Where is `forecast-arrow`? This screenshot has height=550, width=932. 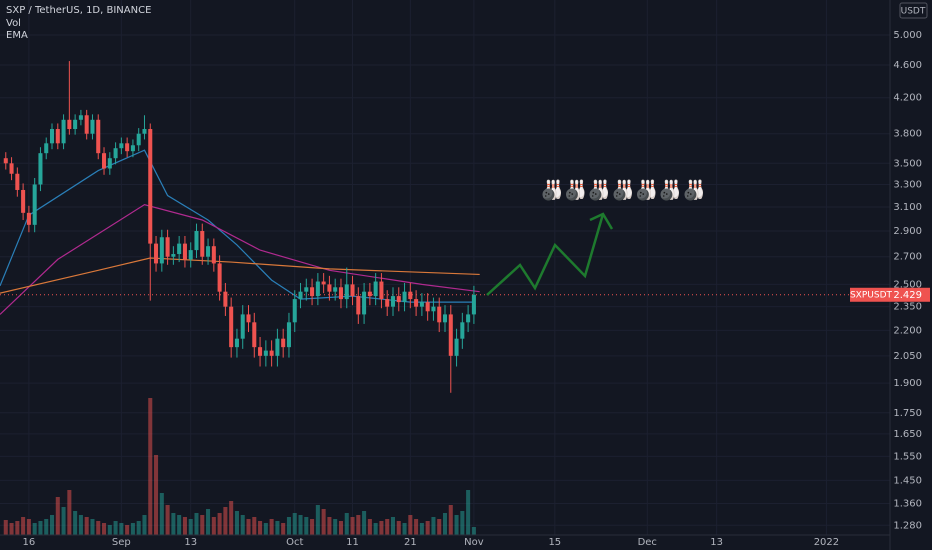 forecast-arrow is located at coordinates (545, 254).